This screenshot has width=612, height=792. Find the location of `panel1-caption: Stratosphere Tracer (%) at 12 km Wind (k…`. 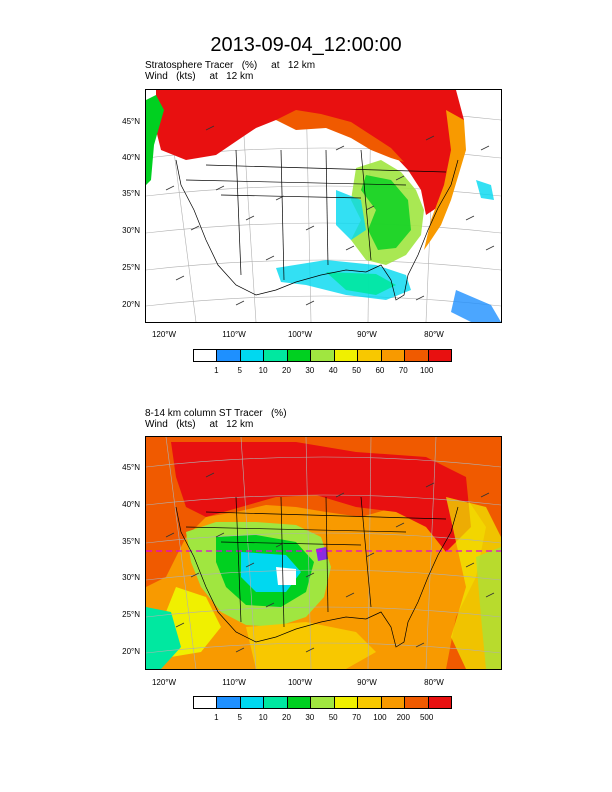

panel1-caption: Stratosphere Tracer (%) at 12 km Wind (k… is located at coordinates (230, 71).